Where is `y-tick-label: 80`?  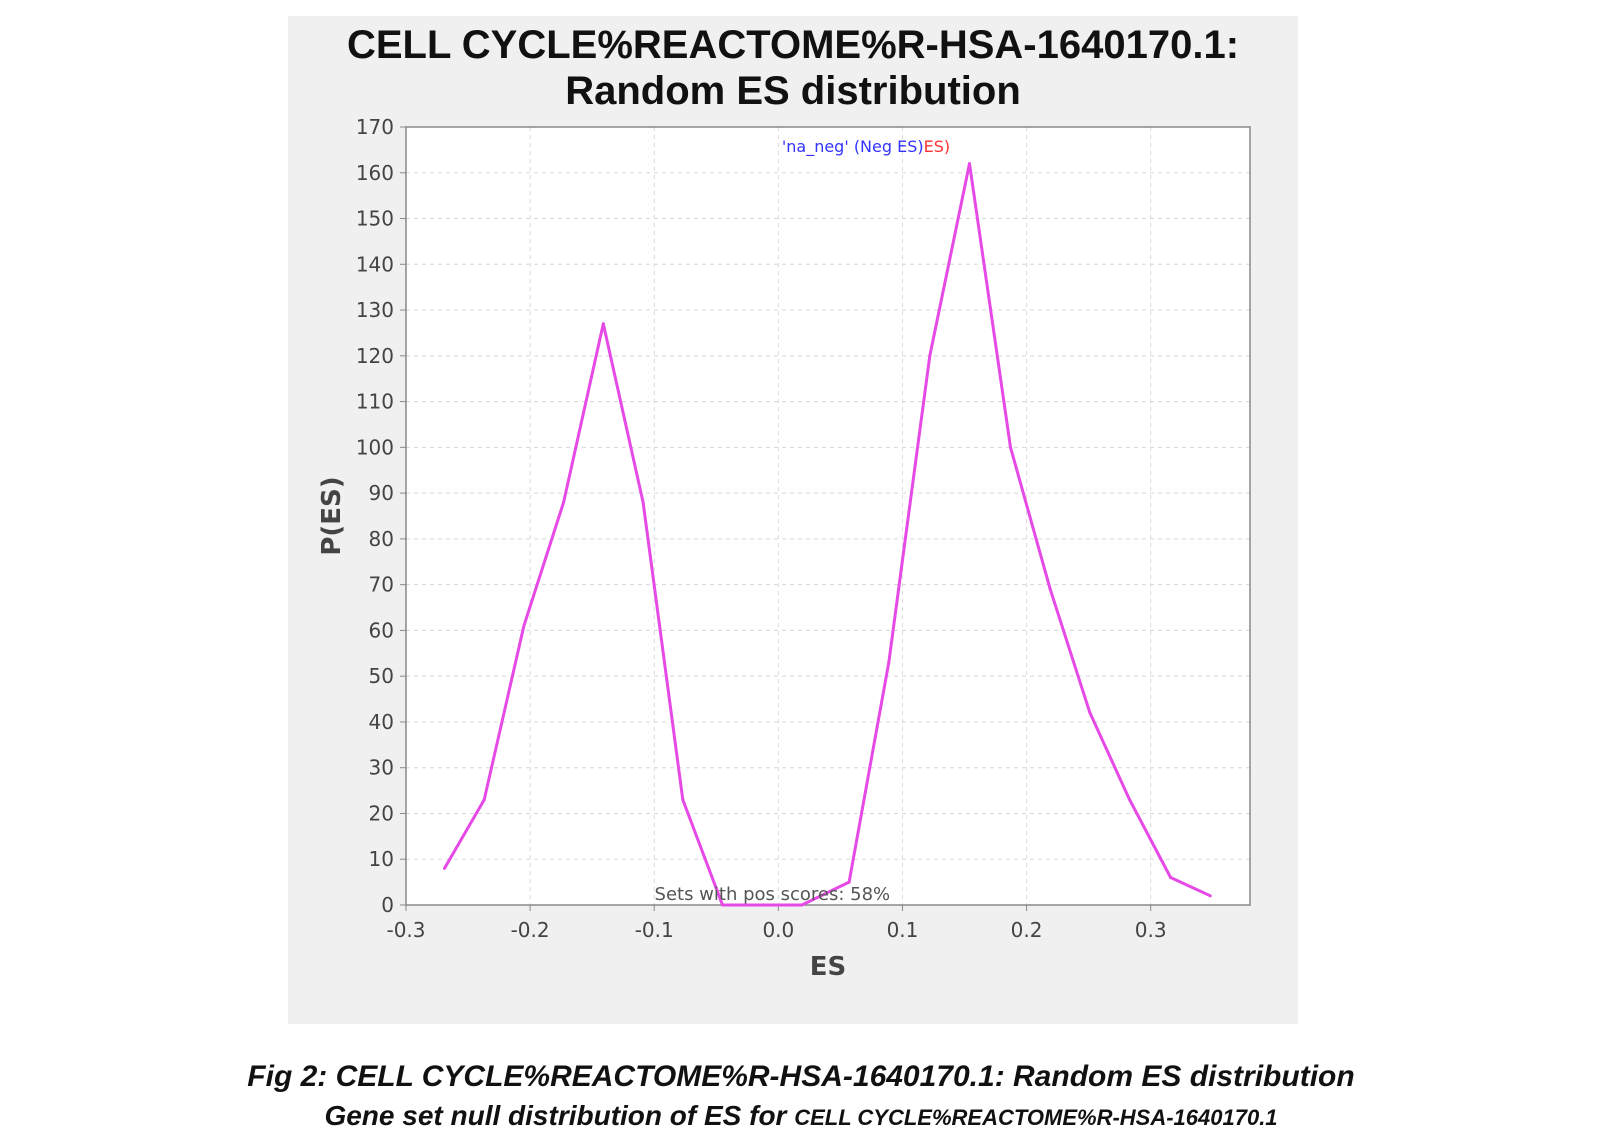 y-tick-label: 80 is located at coordinates (381, 539).